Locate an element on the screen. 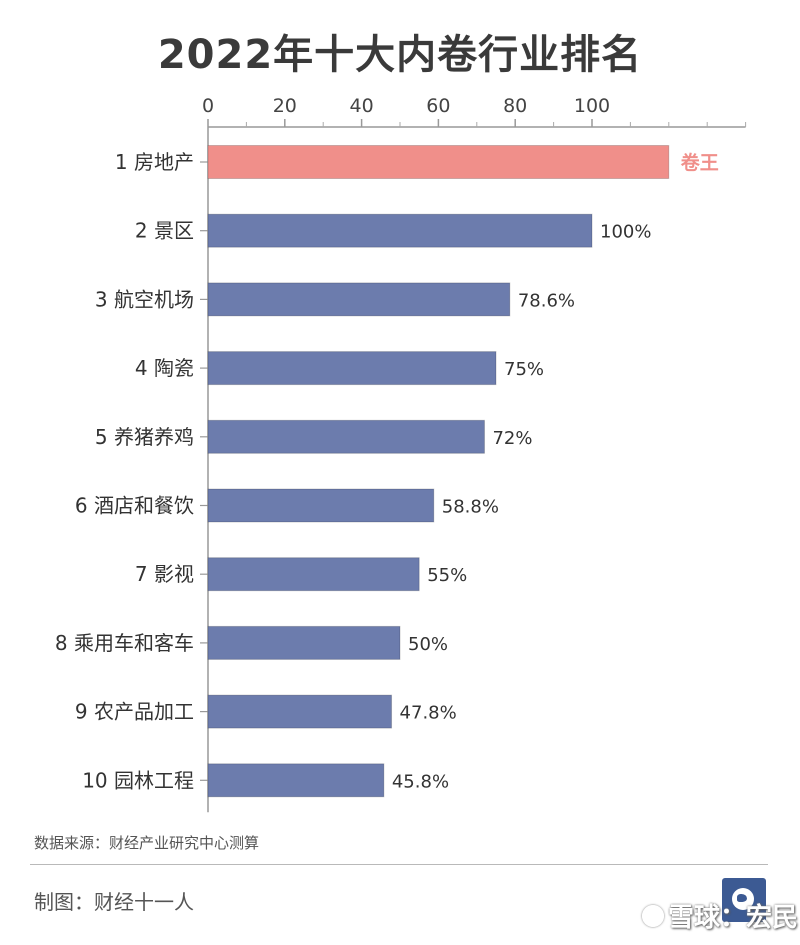 The image size is (800, 945). x-tick-label: 100 is located at coordinates (592, 106).